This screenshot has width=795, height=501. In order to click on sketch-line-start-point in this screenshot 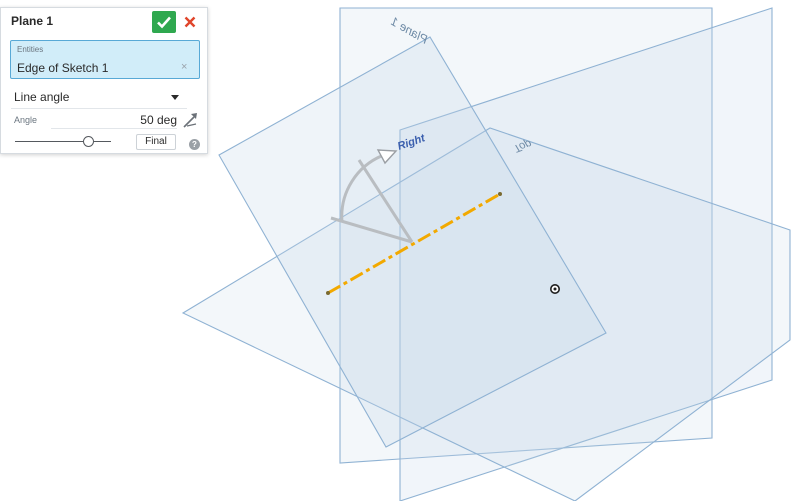, I will do `click(328, 293)`.